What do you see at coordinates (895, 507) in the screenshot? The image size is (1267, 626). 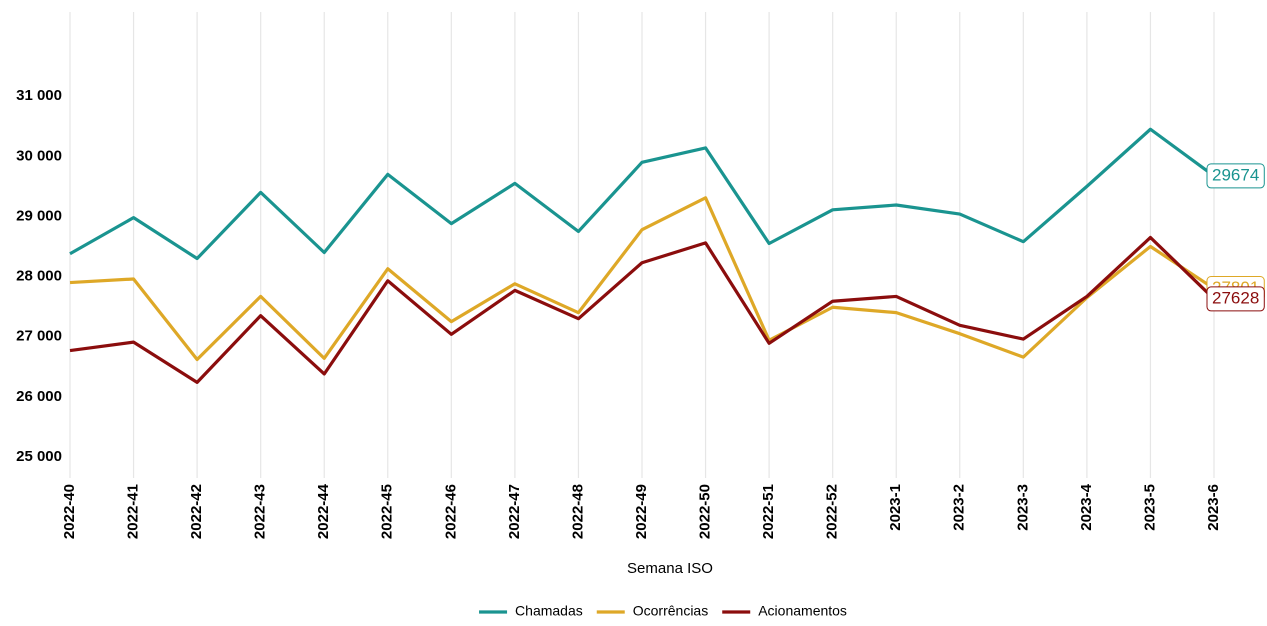 I see `x-tick-label: 2023-1` at bounding box center [895, 507].